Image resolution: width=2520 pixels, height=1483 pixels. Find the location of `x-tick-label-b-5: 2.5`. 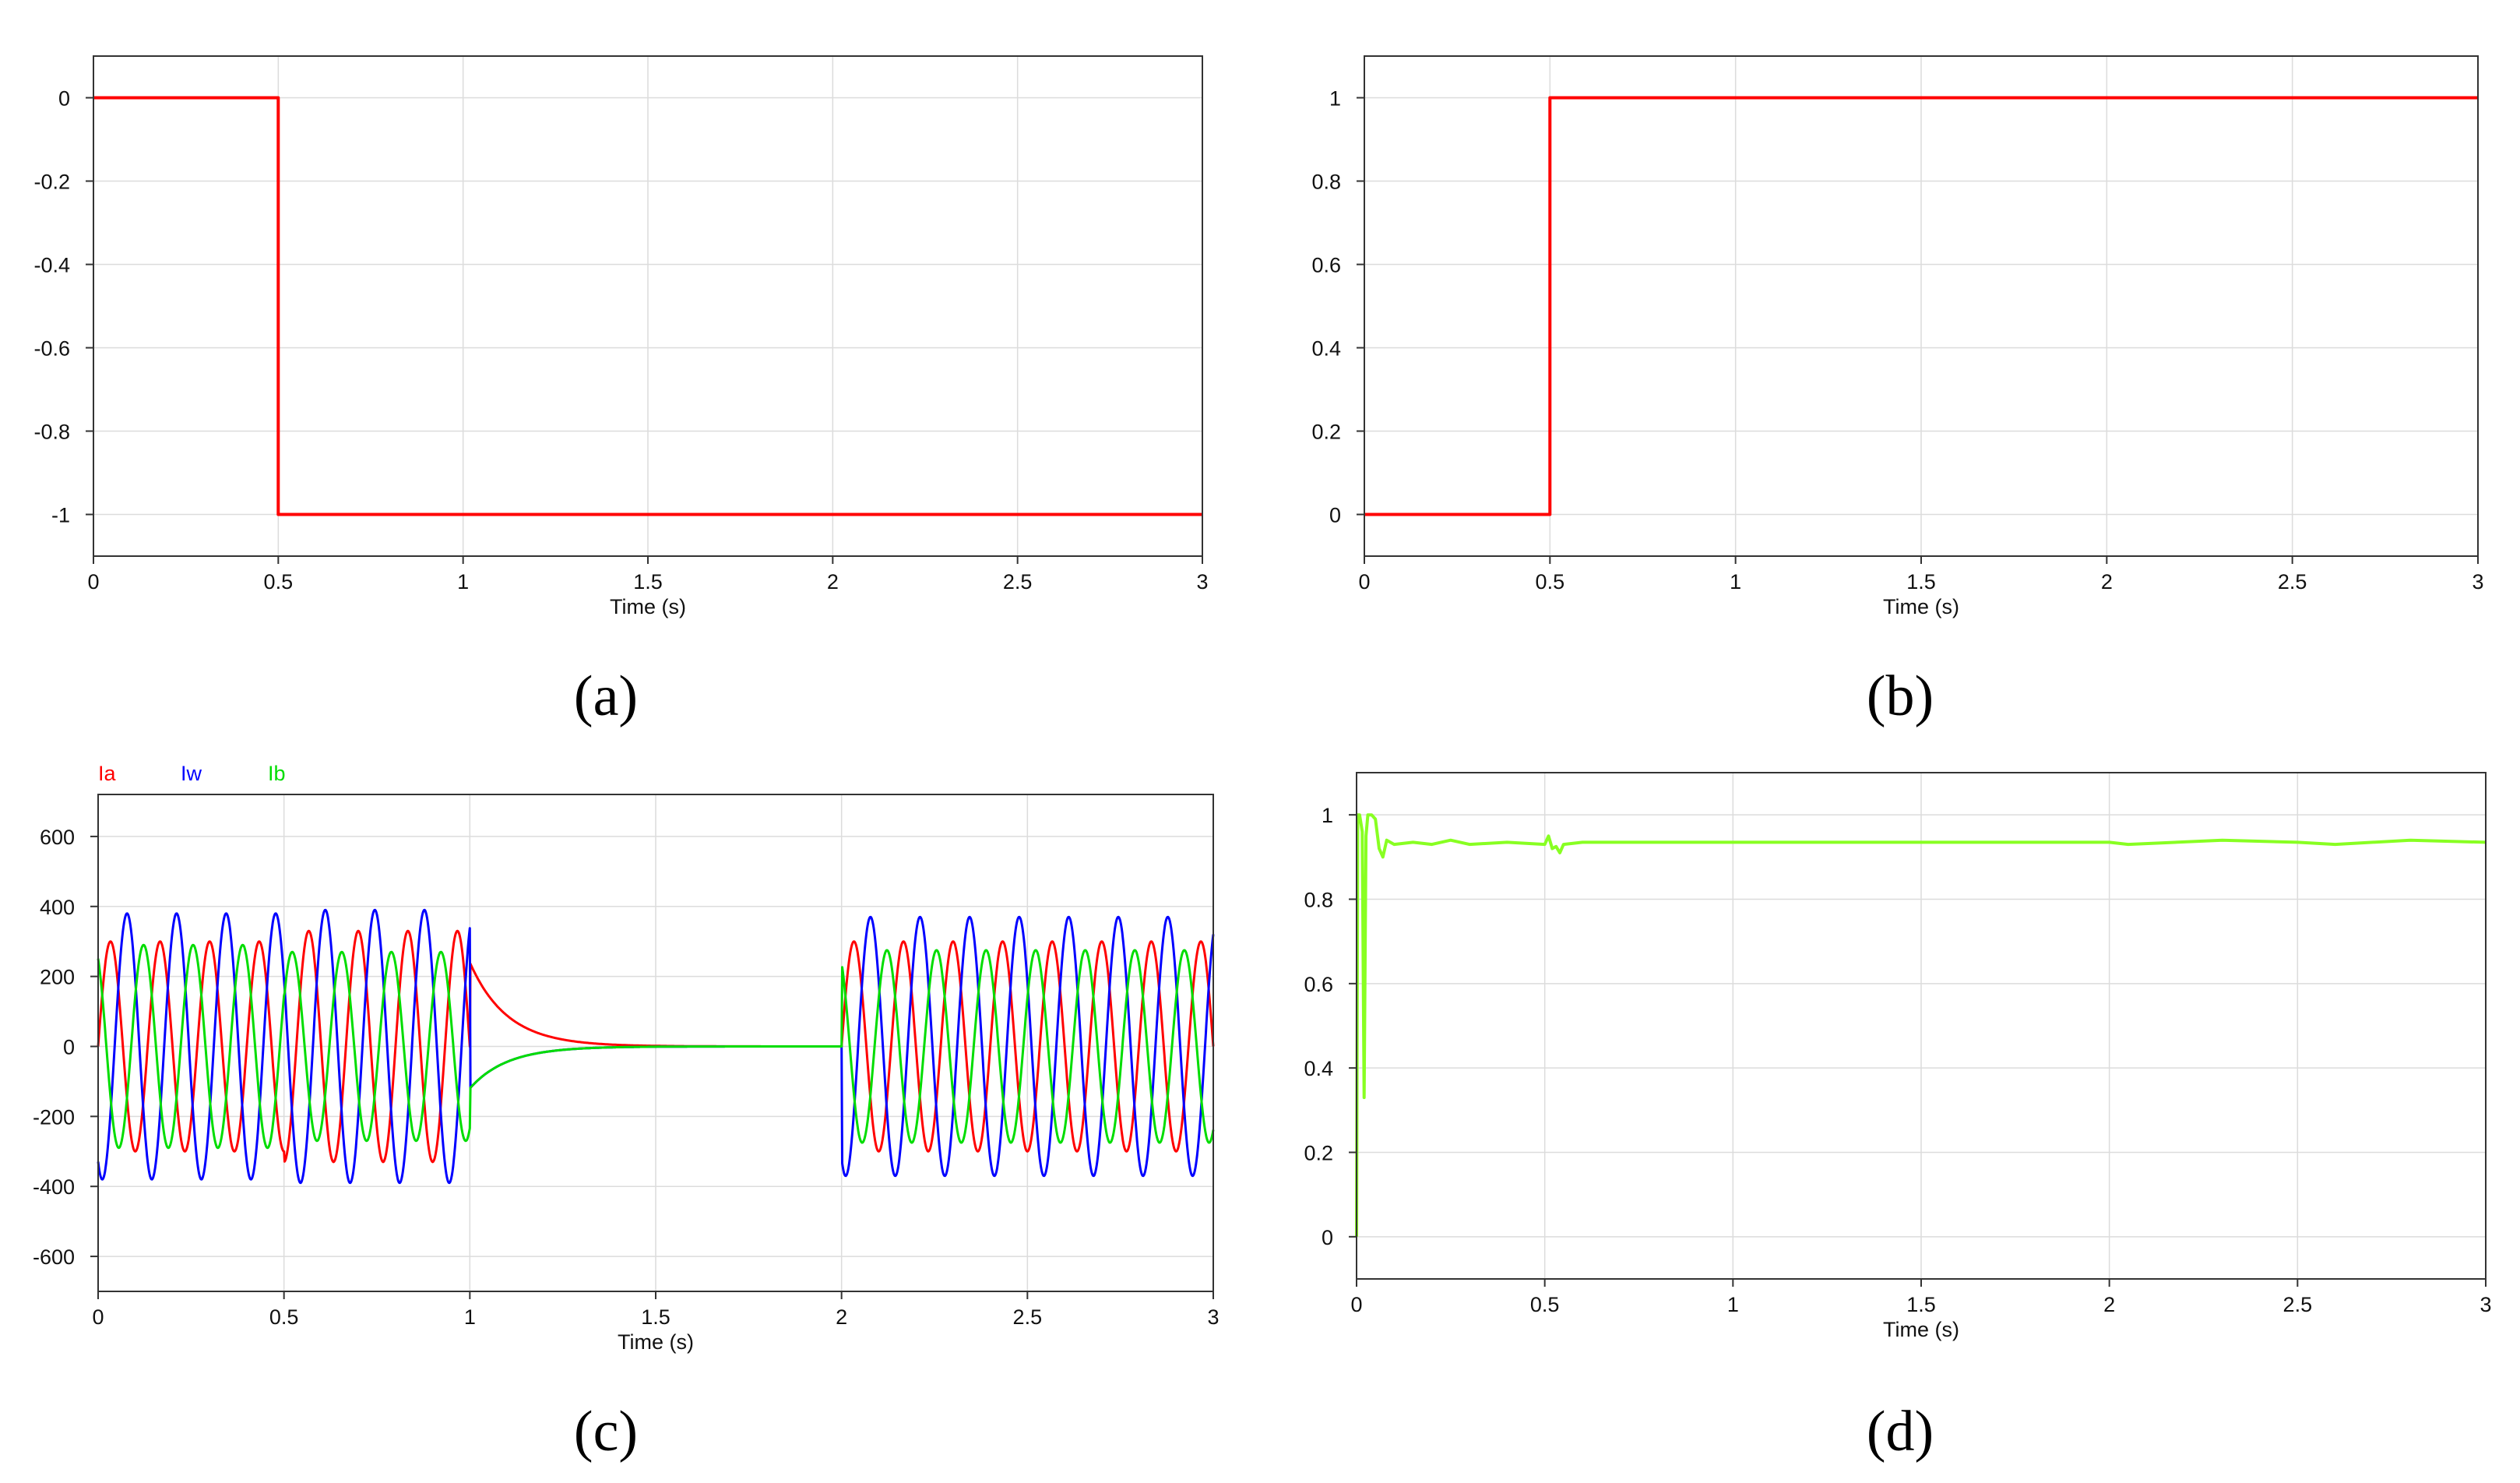

x-tick-label-b-5: 2.5 is located at coordinates (2292, 582).